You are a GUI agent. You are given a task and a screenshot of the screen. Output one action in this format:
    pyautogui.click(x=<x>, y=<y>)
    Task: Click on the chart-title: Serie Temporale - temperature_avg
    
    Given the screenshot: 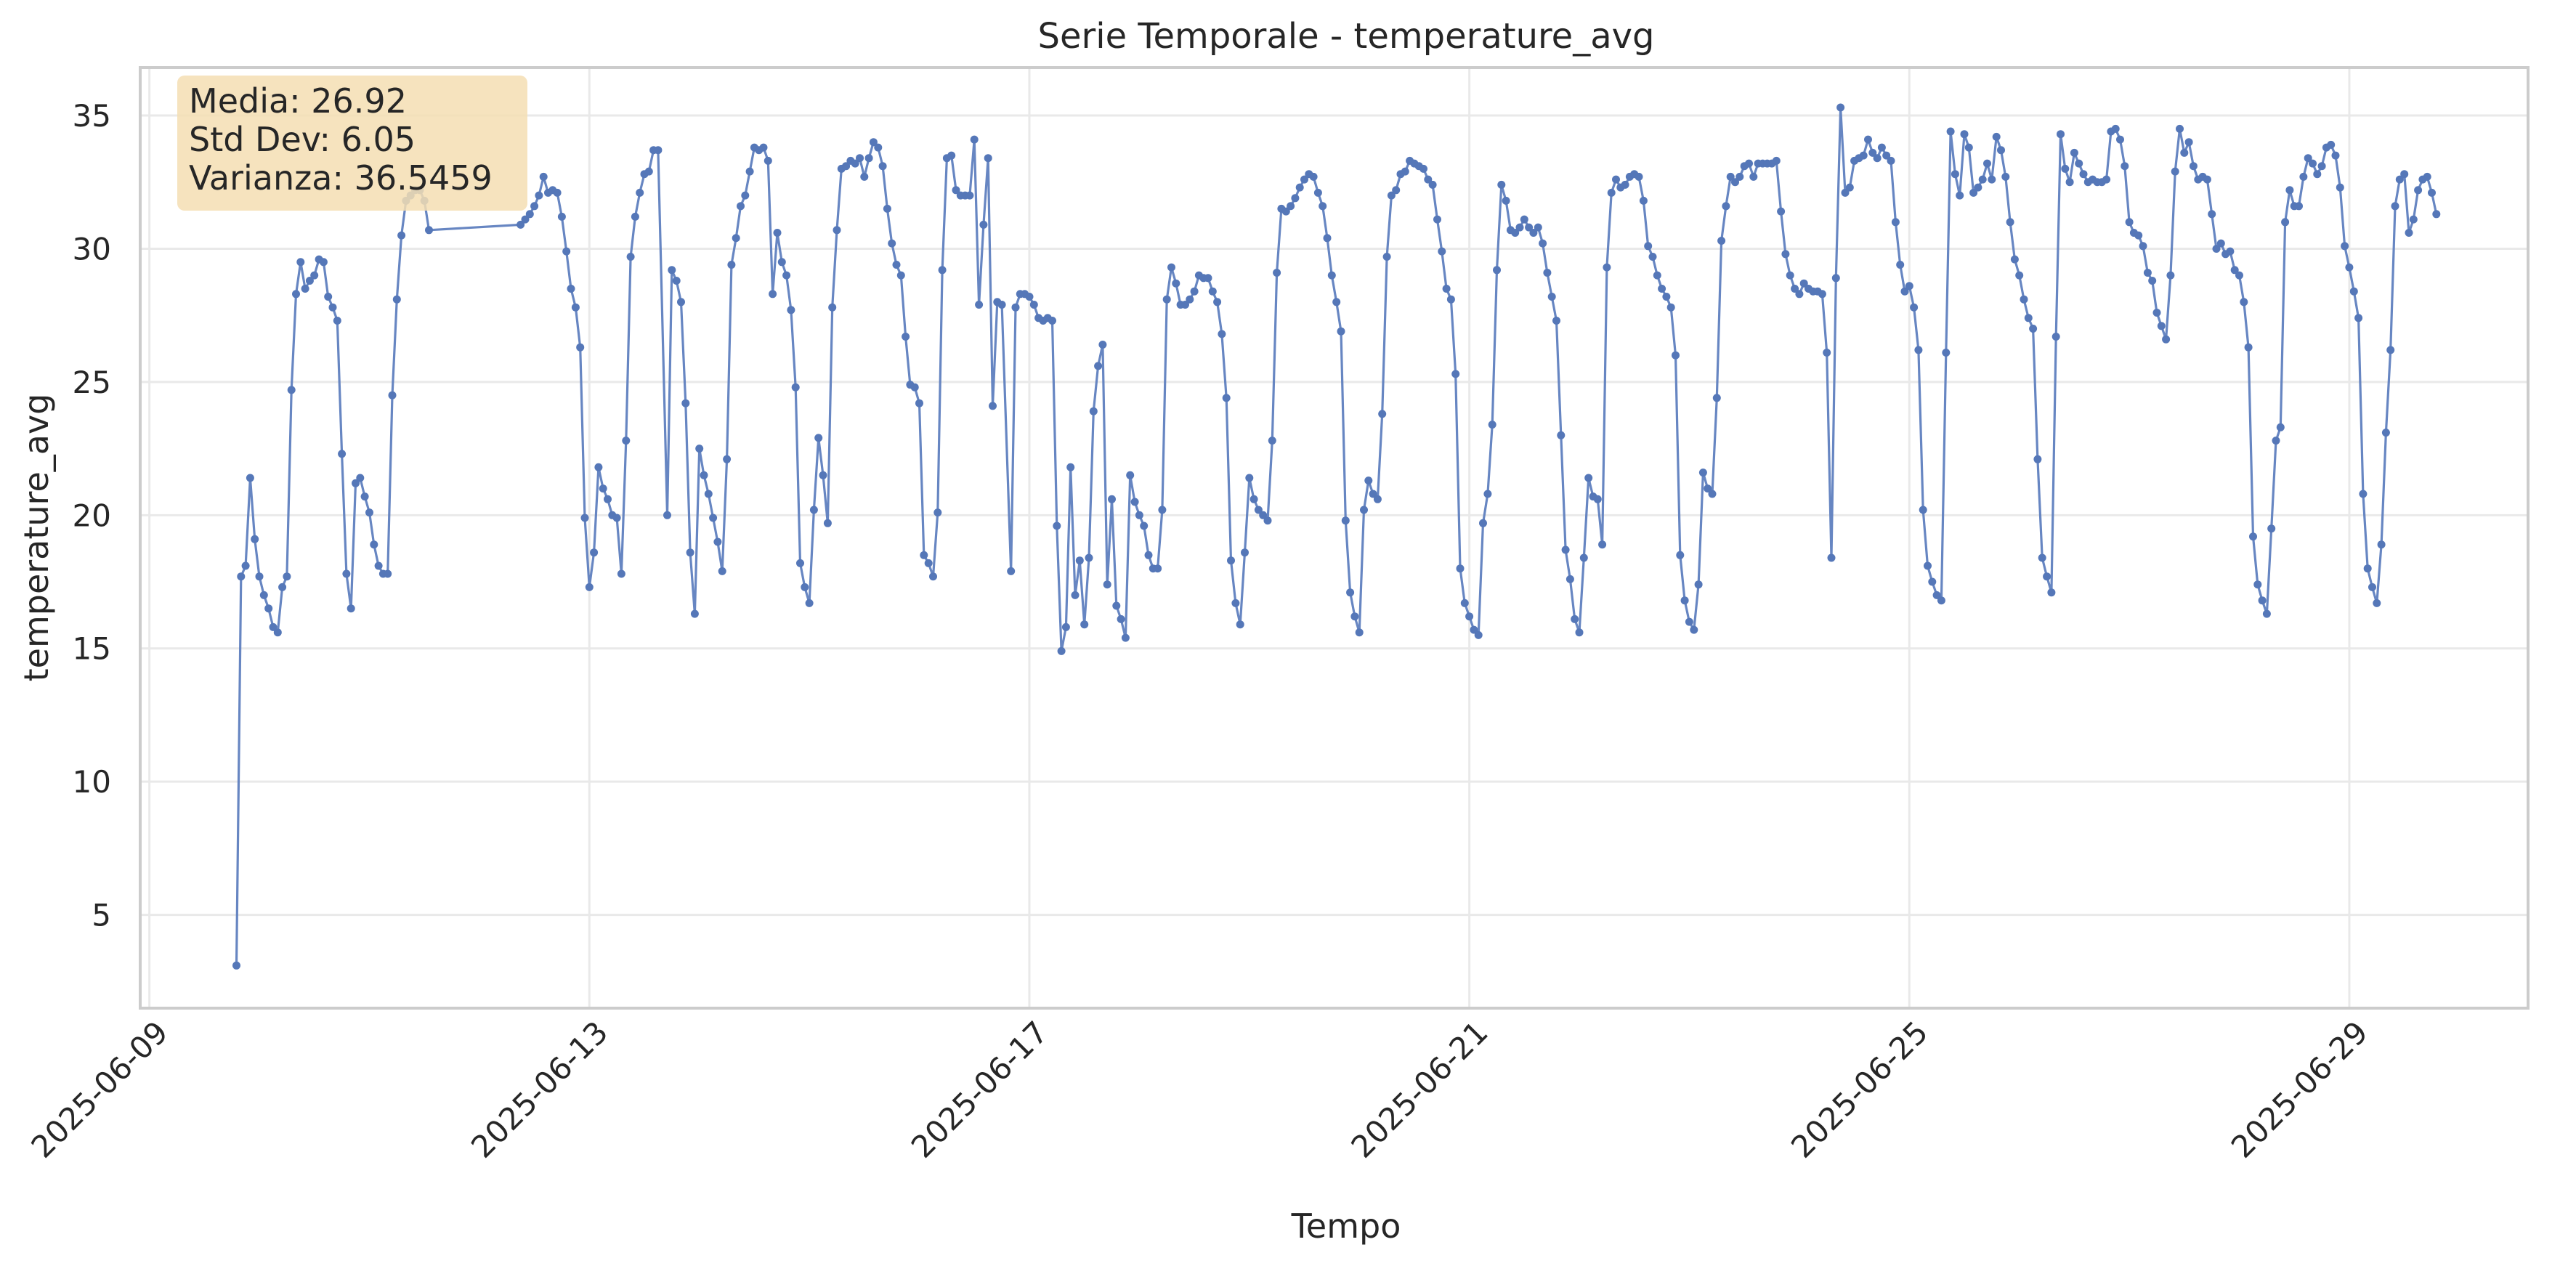 What is the action you would take?
    pyautogui.click(x=1346, y=36)
    